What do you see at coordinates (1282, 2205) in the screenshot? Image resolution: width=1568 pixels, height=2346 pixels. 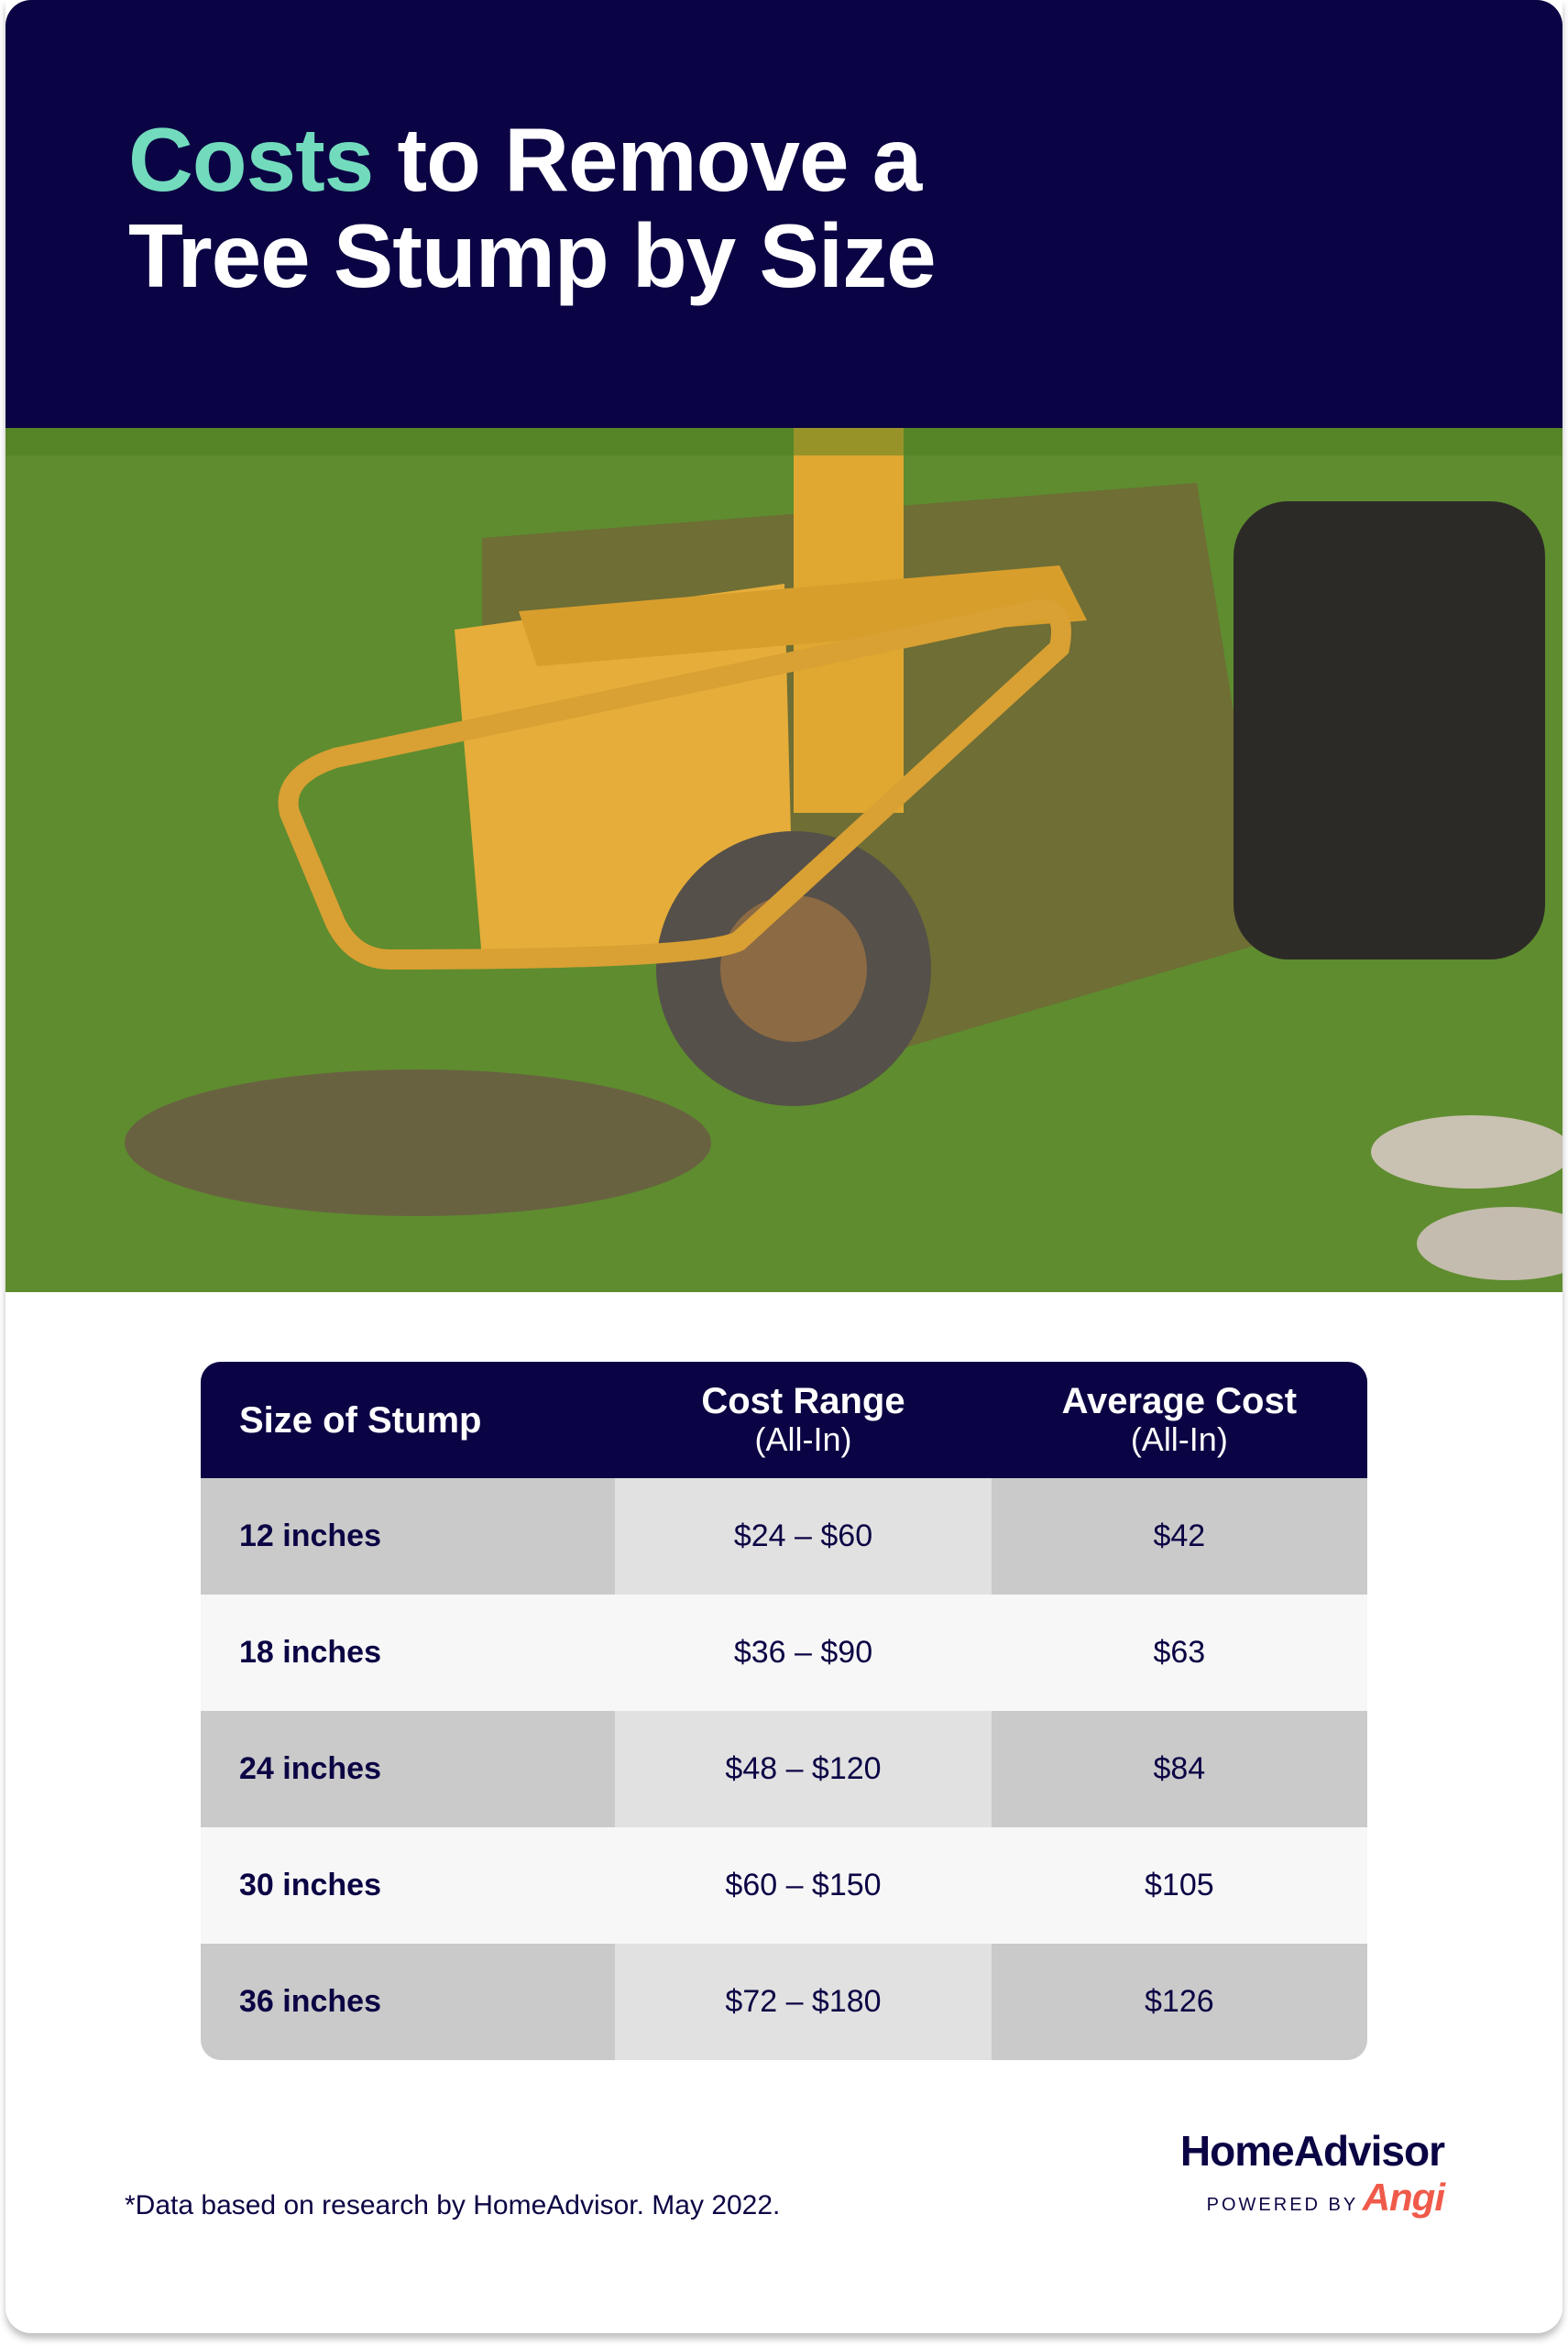 I see `powered-by: POWERED BY` at bounding box center [1282, 2205].